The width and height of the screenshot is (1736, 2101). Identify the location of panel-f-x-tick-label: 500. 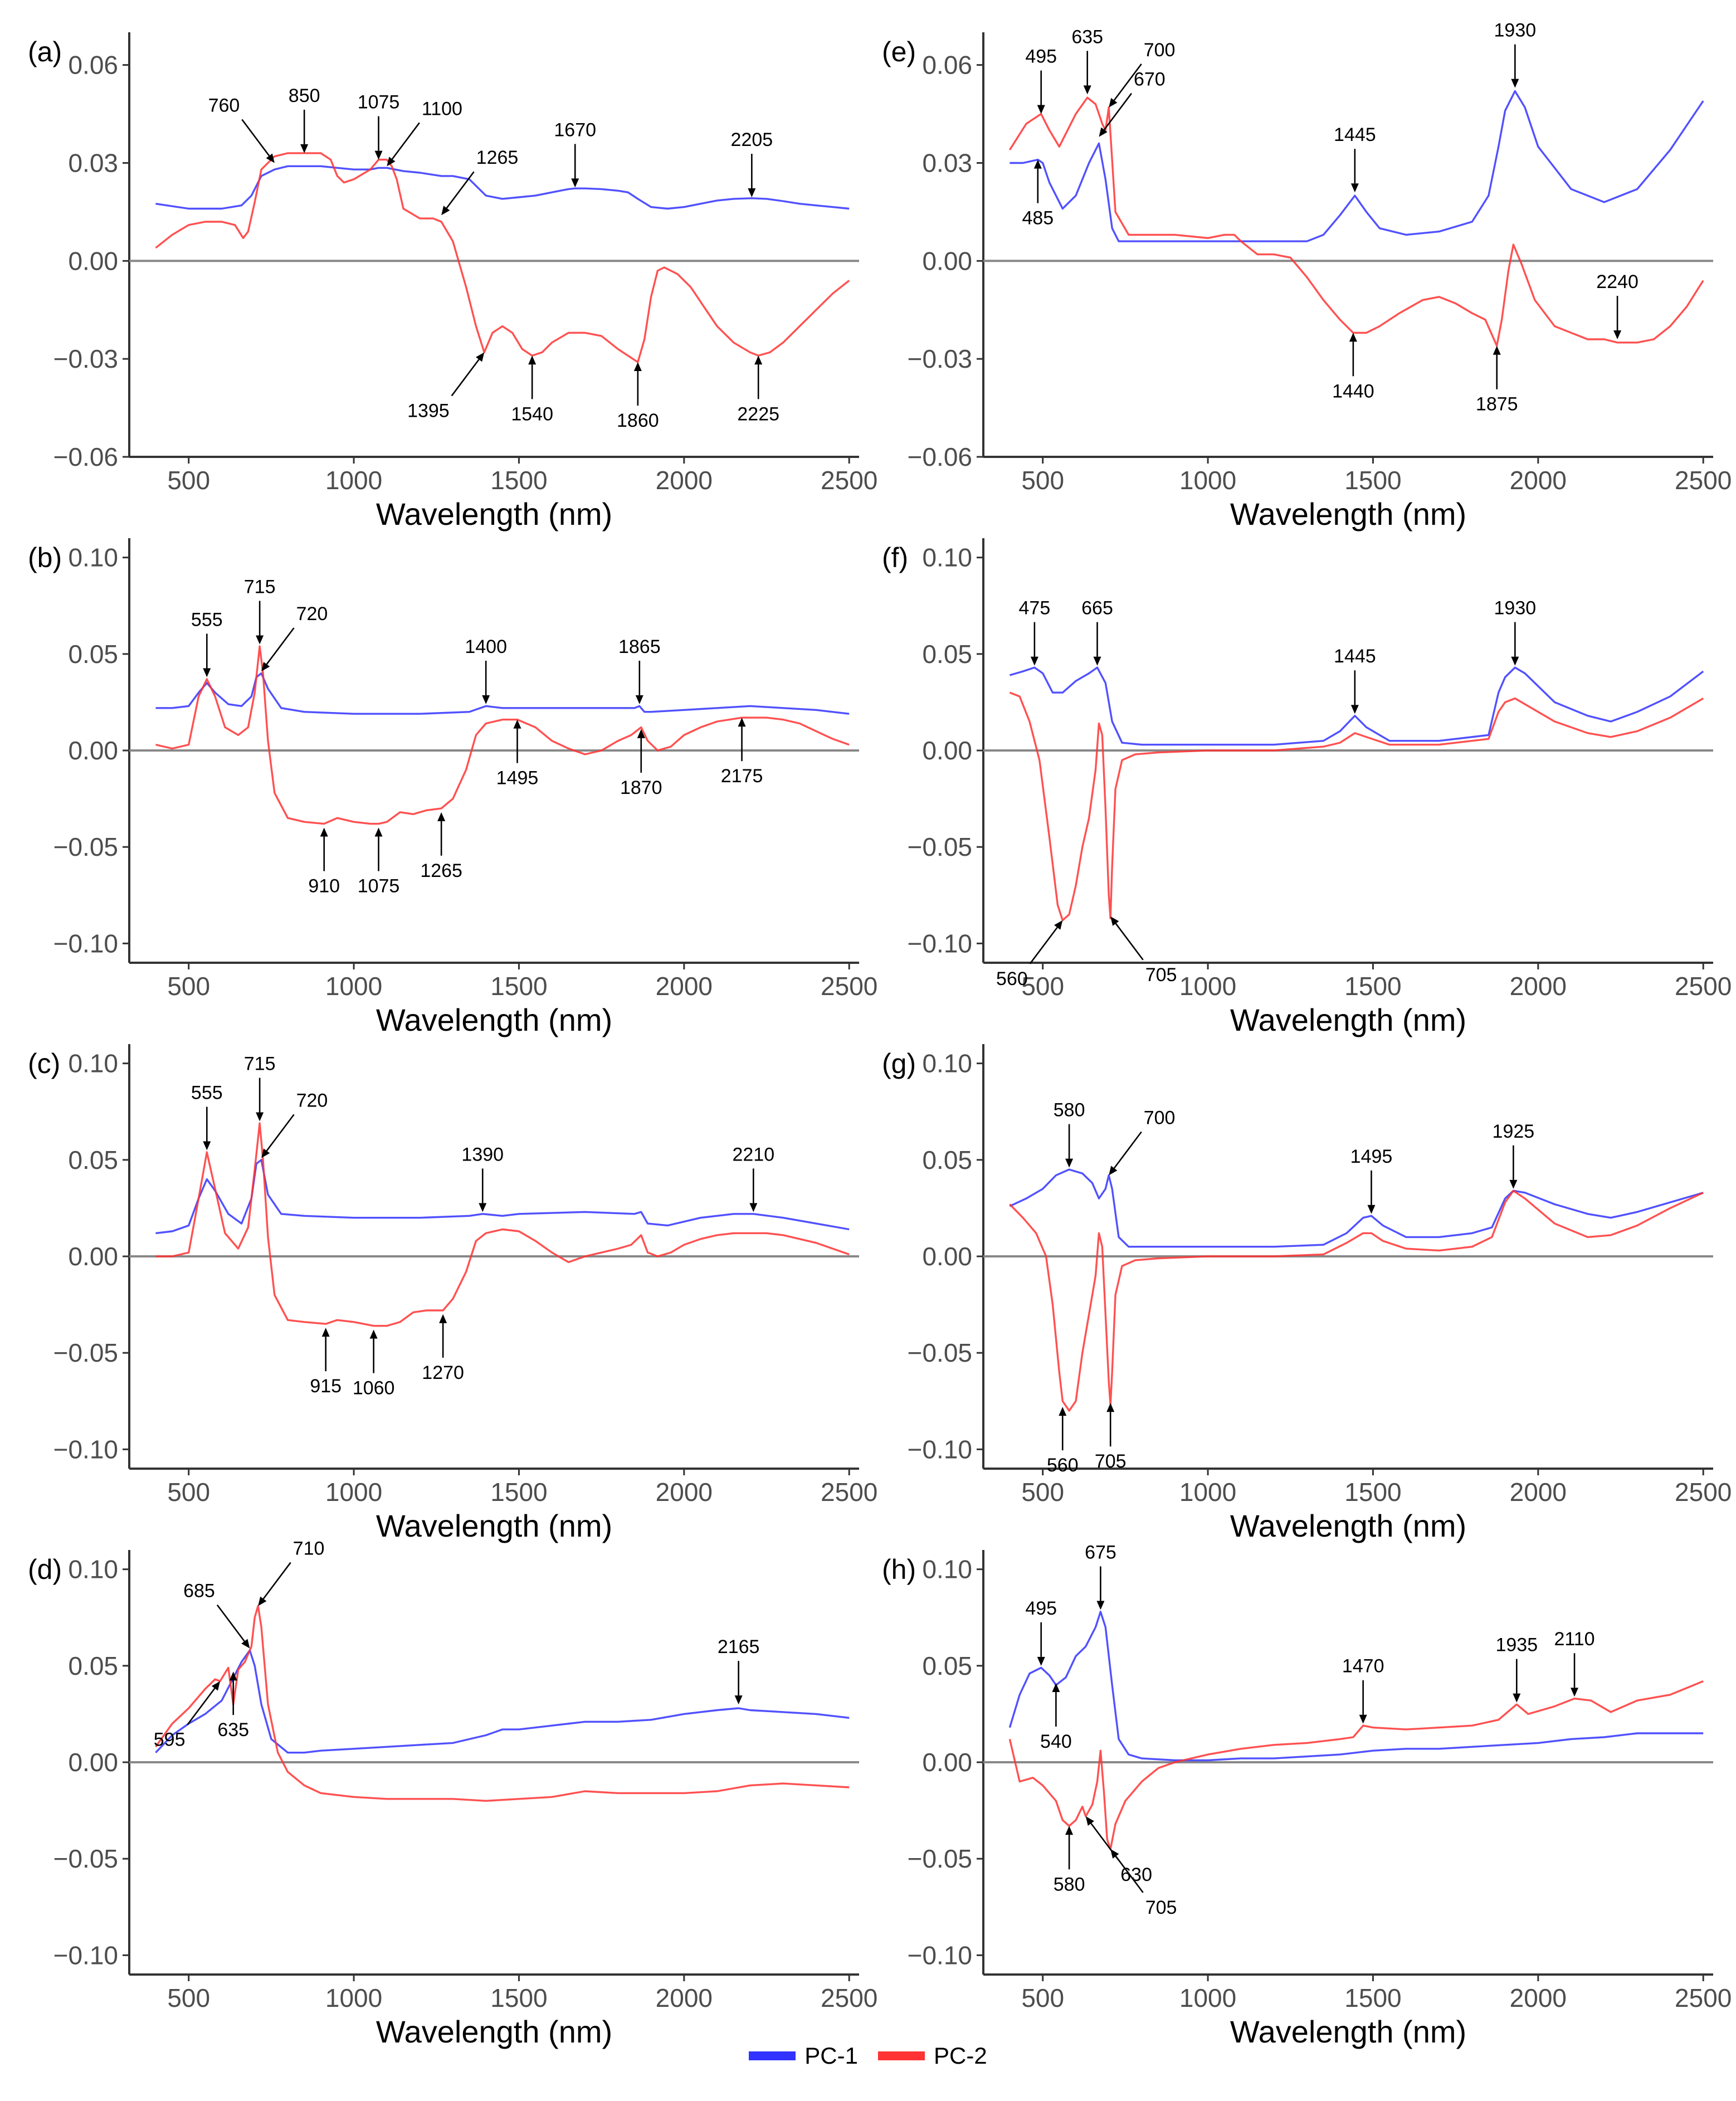
(1043, 986).